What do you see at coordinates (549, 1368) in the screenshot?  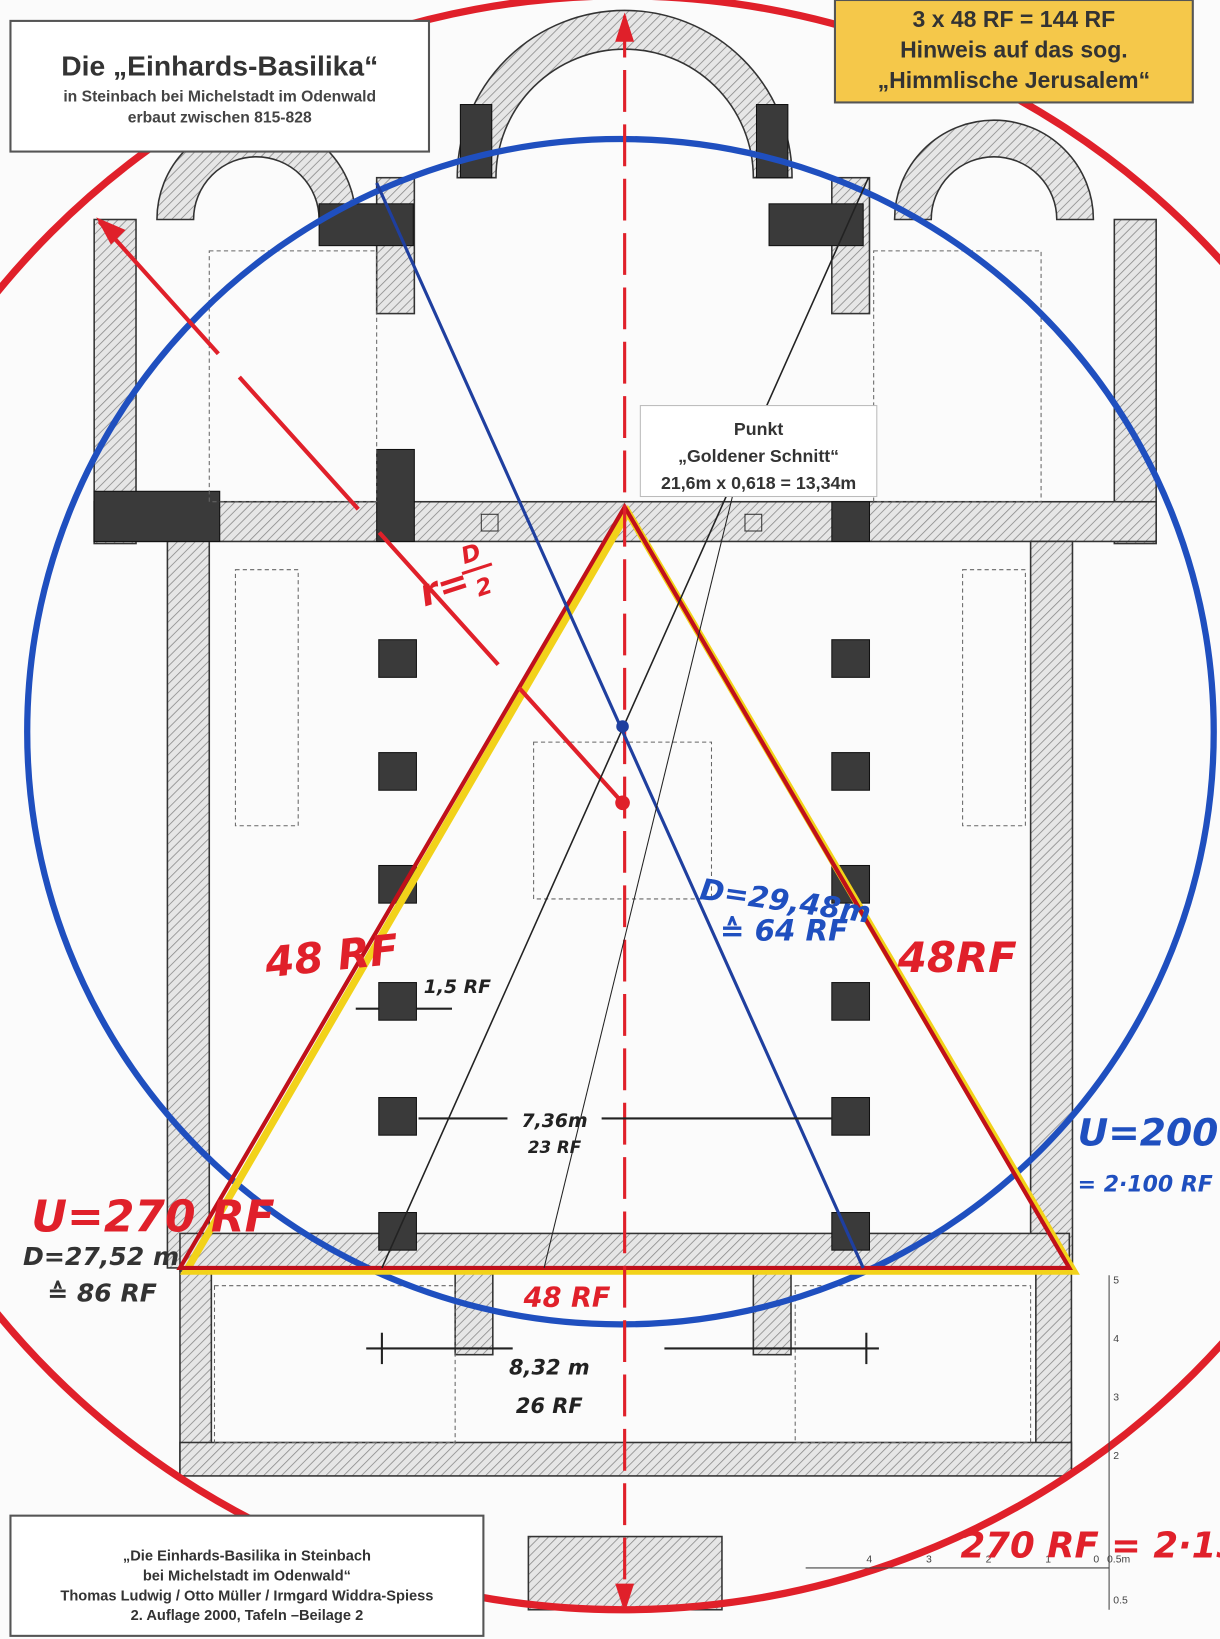 I see `lower-width-label: 8,32 m` at bounding box center [549, 1368].